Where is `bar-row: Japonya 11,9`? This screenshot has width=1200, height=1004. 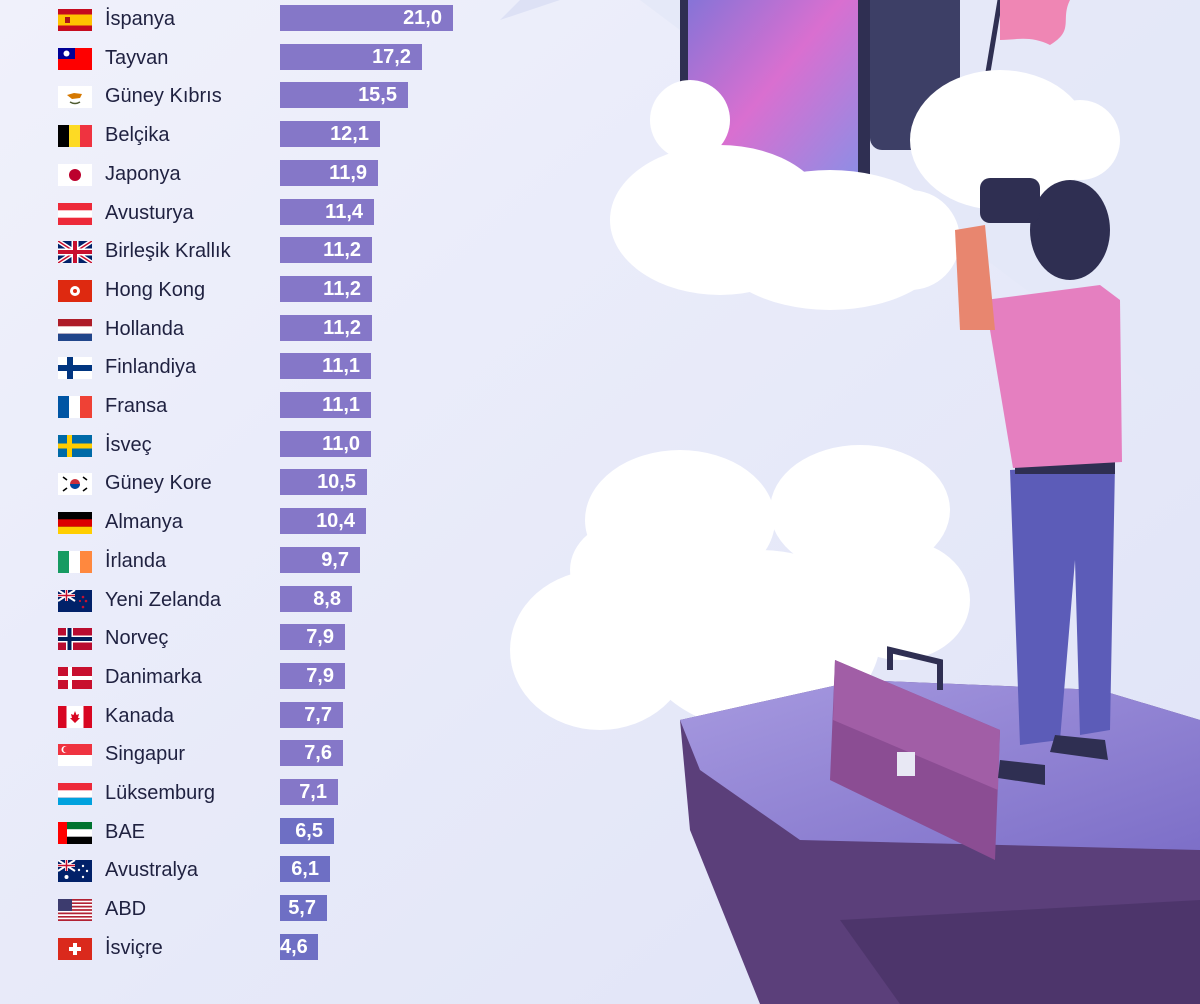 bar-row: Japonya 11,9 is located at coordinates (300, 175).